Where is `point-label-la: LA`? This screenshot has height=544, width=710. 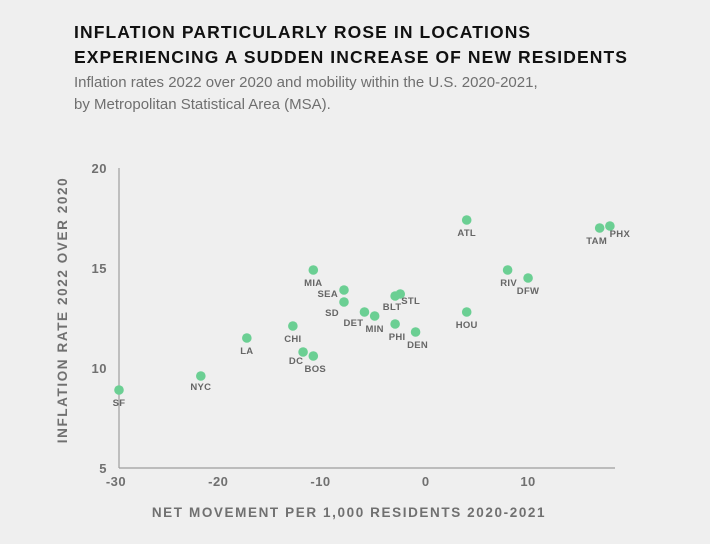
point-label-la: LA is located at coordinates (246, 351).